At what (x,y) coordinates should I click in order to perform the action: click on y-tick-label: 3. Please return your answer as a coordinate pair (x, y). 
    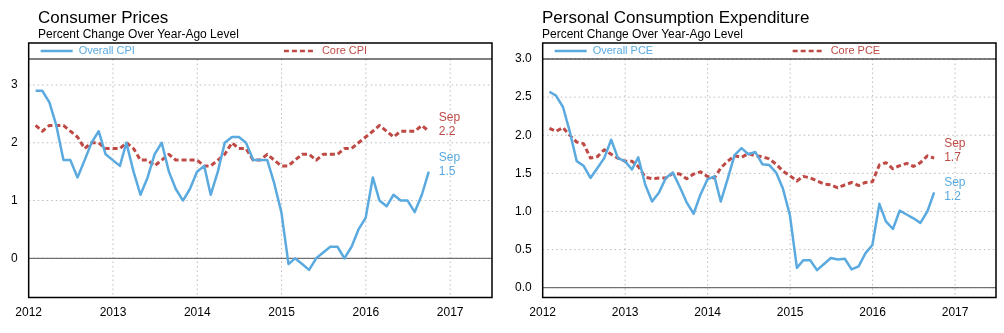
    Looking at the image, I should click on (14, 84).